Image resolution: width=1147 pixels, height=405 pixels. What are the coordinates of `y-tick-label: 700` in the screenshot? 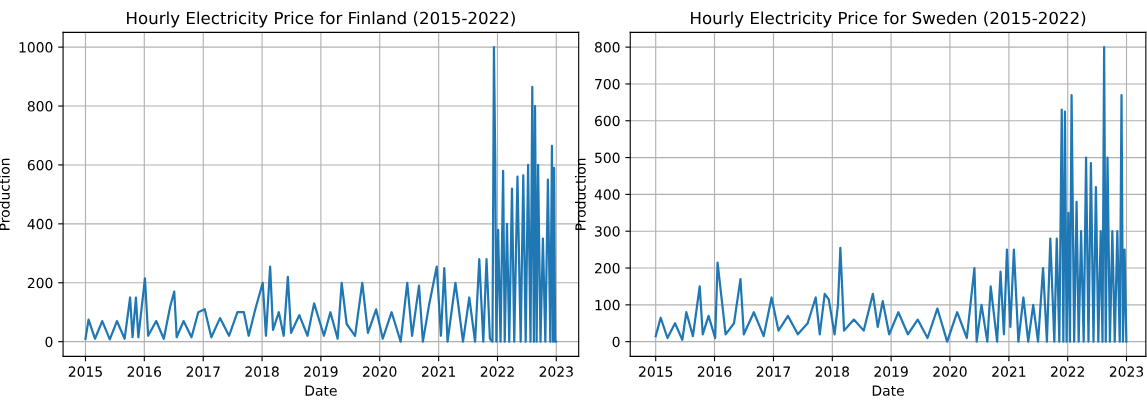 It's located at (607, 84).